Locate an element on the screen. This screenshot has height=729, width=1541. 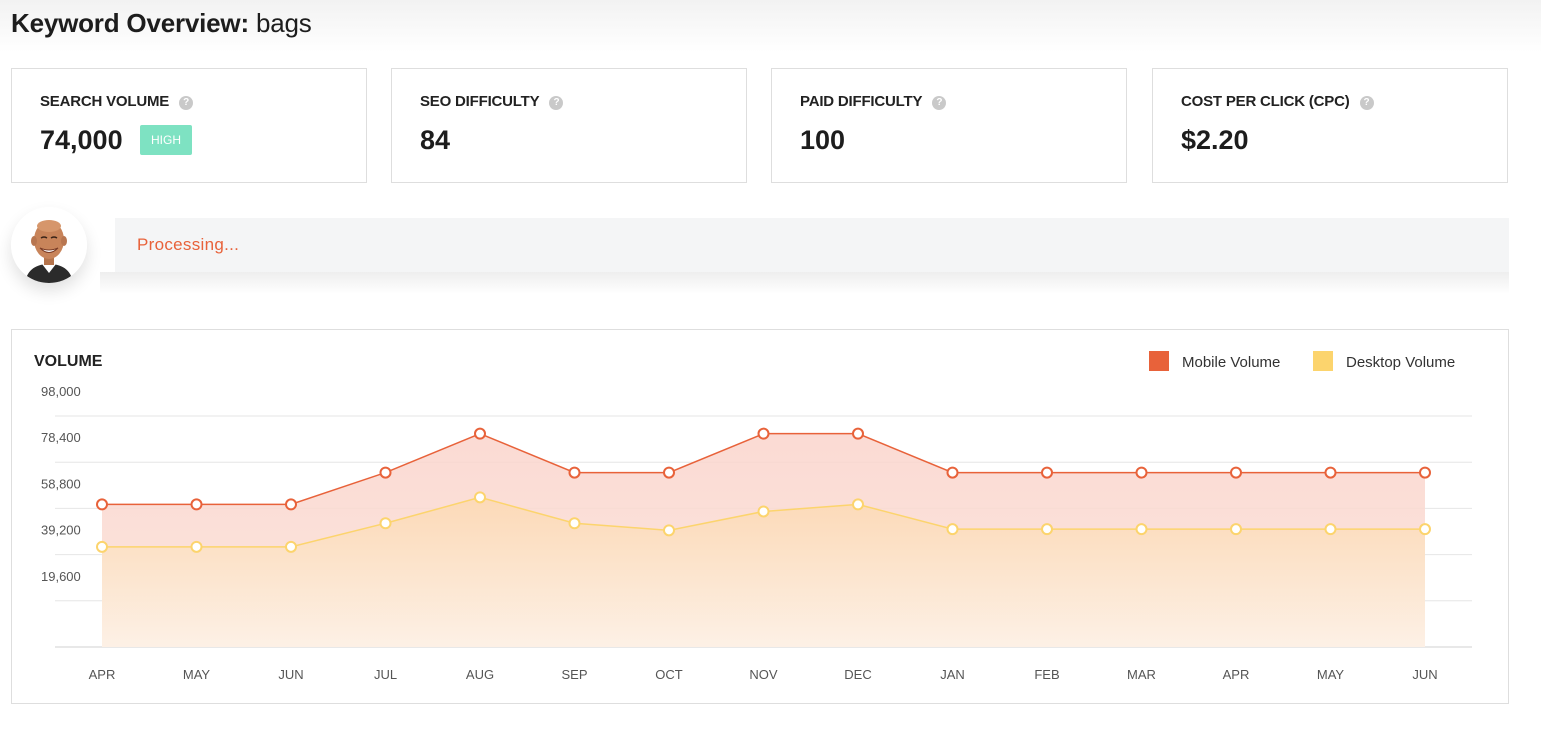
metric-label: SEARCH VOLUME? is located at coordinates (117, 101).